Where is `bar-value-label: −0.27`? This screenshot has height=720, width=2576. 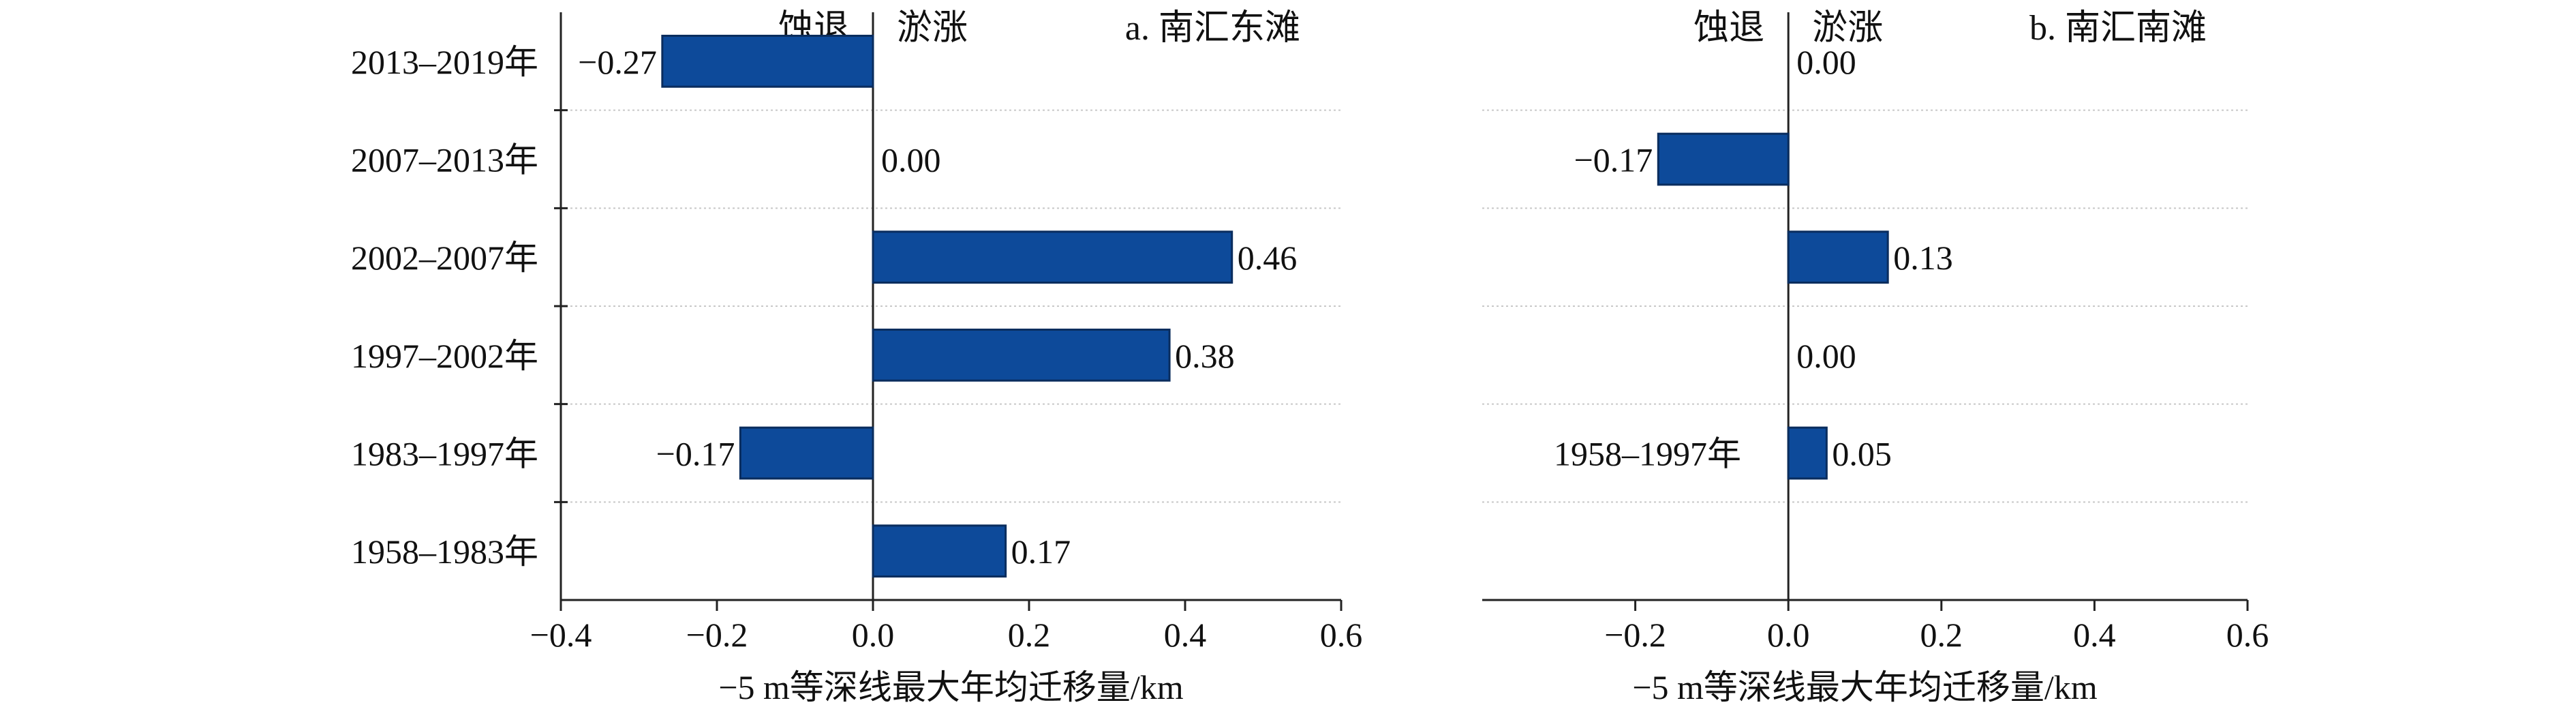 bar-value-label: −0.27 is located at coordinates (617, 62).